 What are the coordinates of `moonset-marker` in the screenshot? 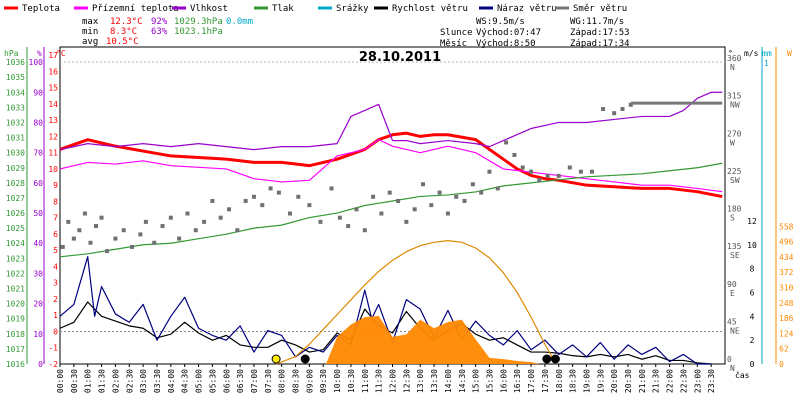 It's located at (547, 359).